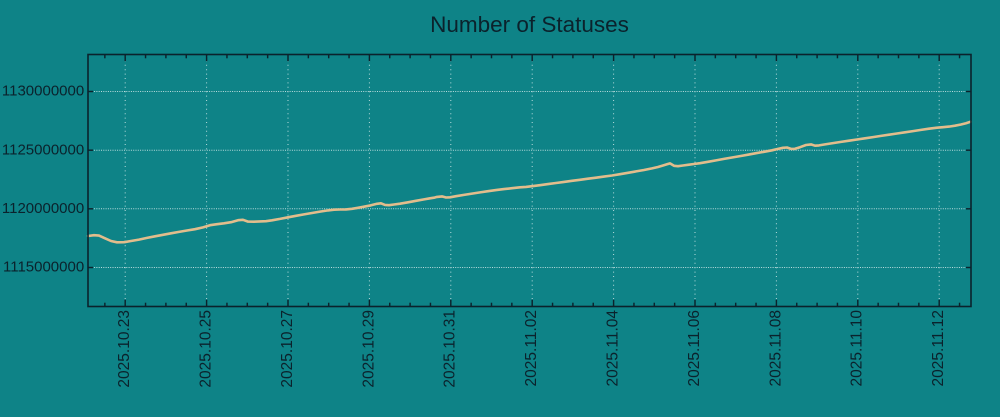  I want to click on svg-text: Number of Statuses, so click(529, 24).